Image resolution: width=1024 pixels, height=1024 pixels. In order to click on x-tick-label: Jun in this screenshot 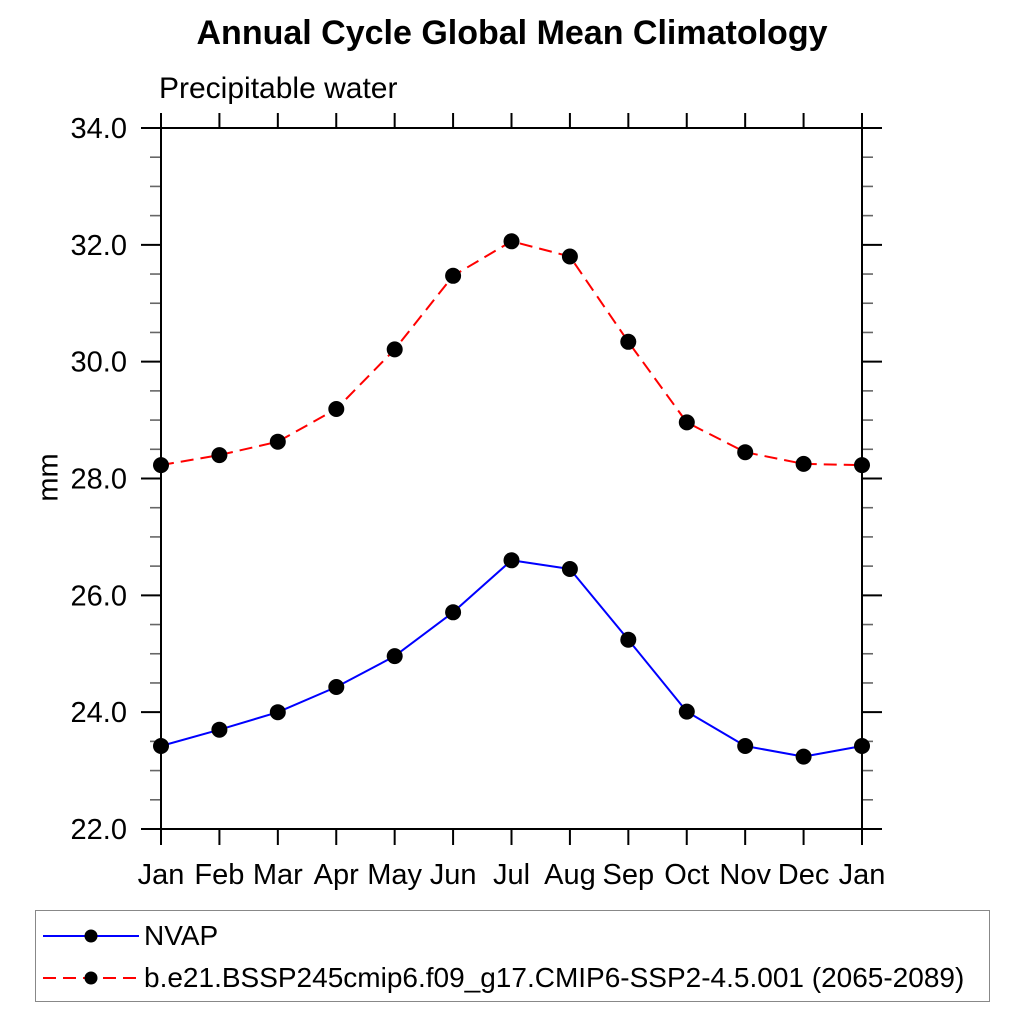, I will do `click(453, 875)`.